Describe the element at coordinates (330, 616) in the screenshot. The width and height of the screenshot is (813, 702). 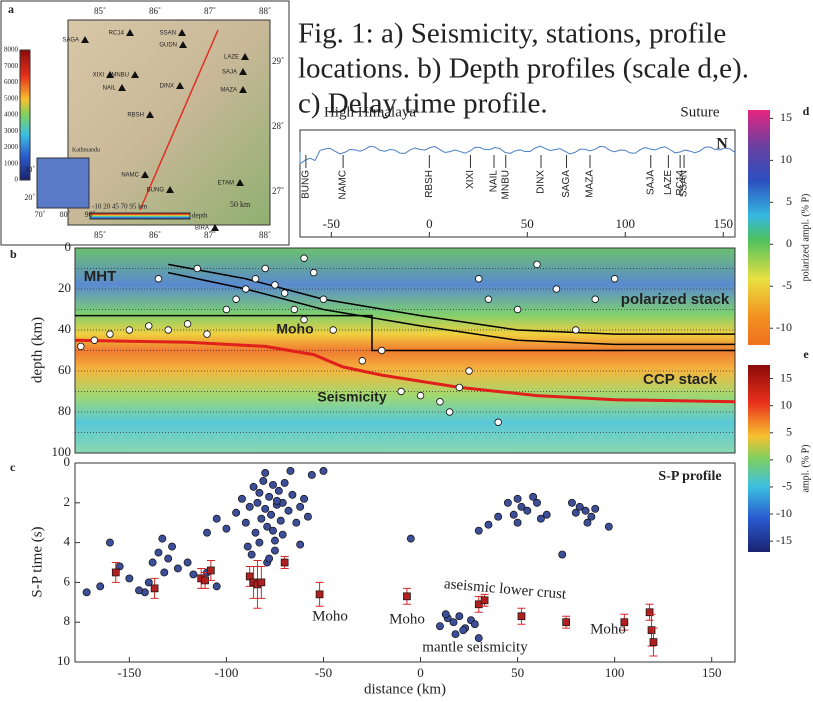
I see `annotation: Moho` at that location.